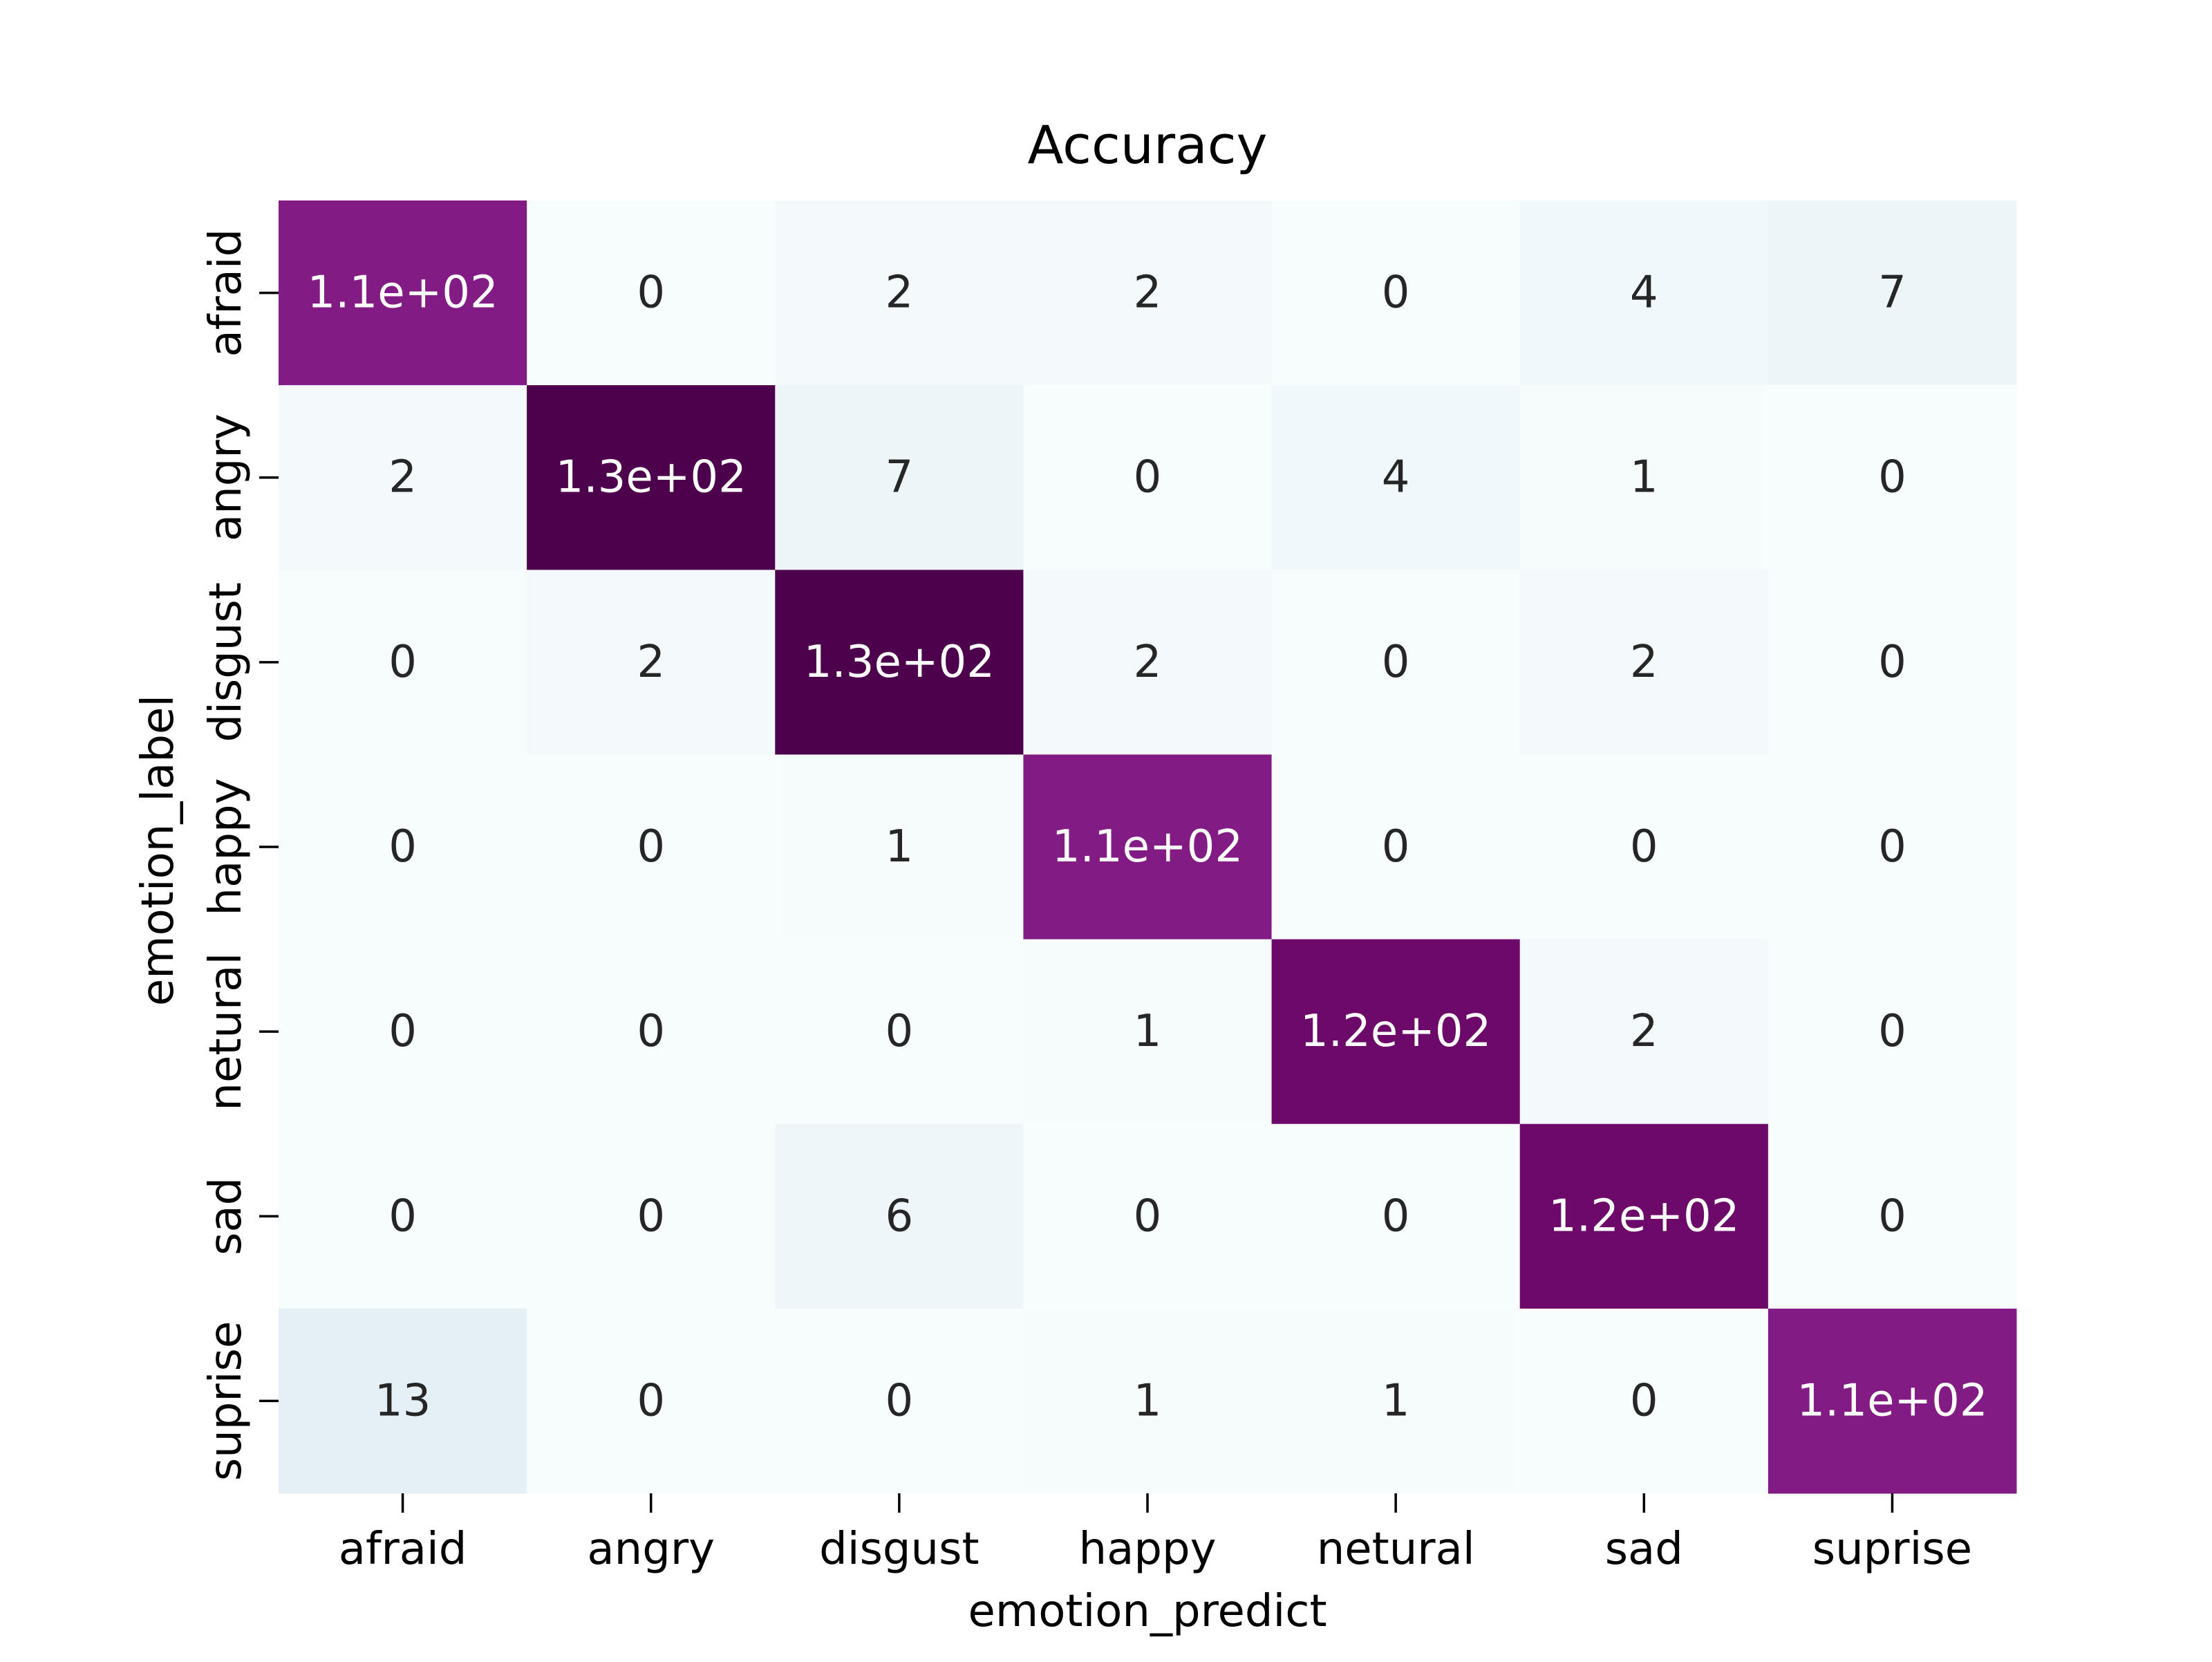  I want to click on y-tick-label: disgust, so click(226, 662).